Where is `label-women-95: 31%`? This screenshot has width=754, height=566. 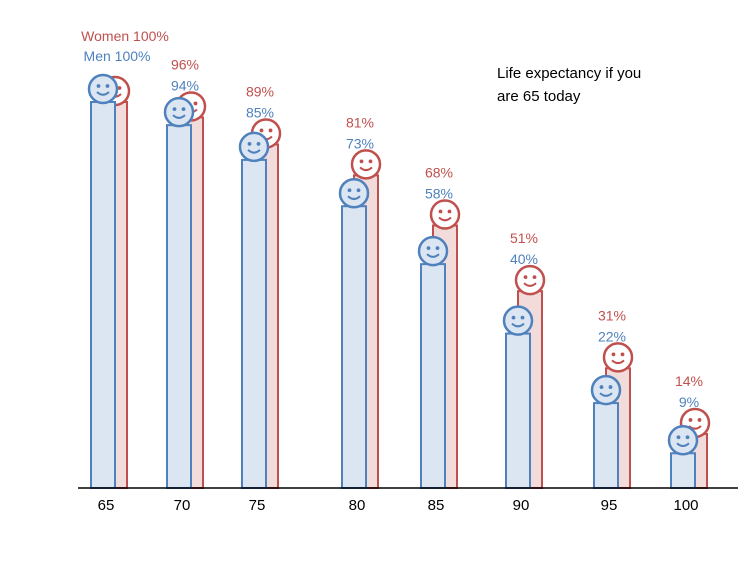 label-women-95: 31% is located at coordinates (612, 315).